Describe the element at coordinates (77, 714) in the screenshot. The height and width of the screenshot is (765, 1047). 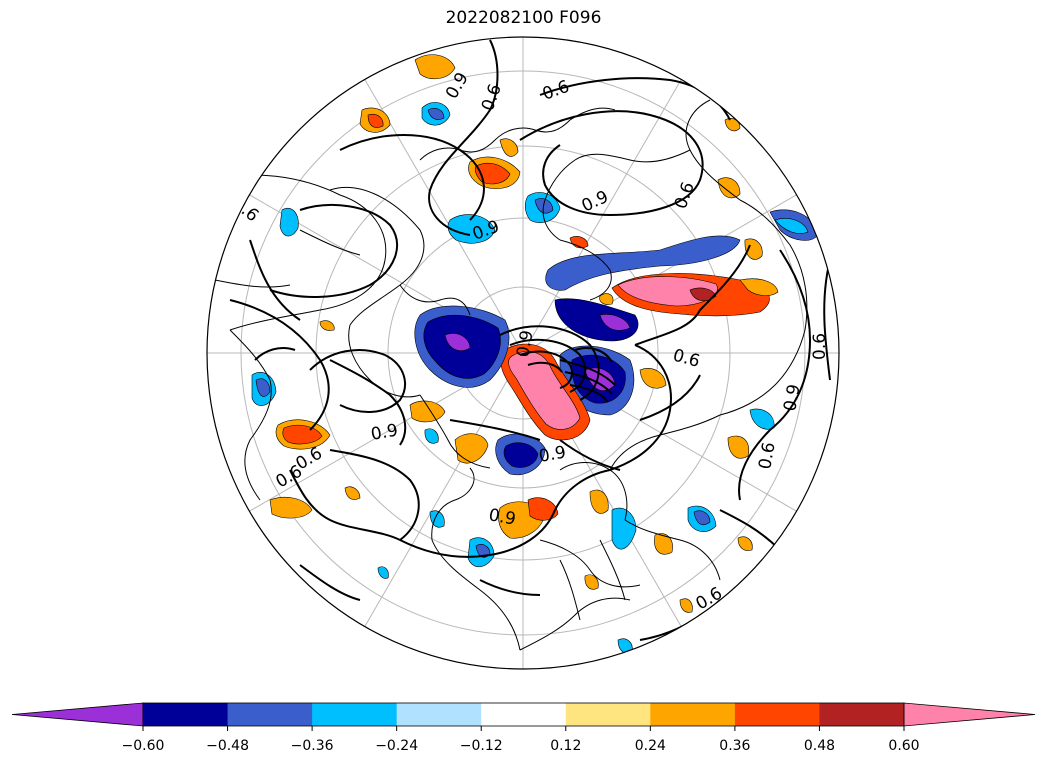
I see `colorbar-extend-low` at that location.